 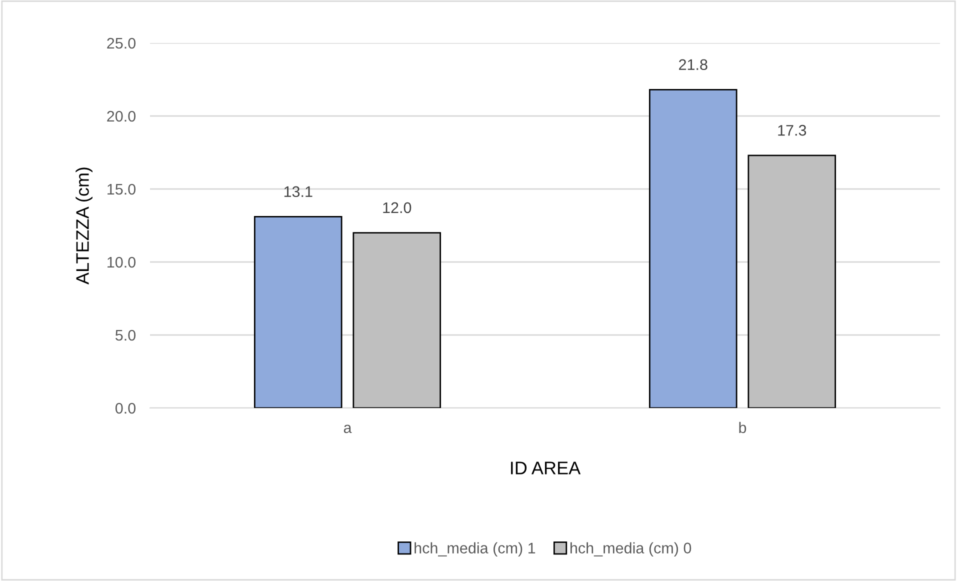 I want to click on y-tick-label: 0.0, so click(x=125, y=408).